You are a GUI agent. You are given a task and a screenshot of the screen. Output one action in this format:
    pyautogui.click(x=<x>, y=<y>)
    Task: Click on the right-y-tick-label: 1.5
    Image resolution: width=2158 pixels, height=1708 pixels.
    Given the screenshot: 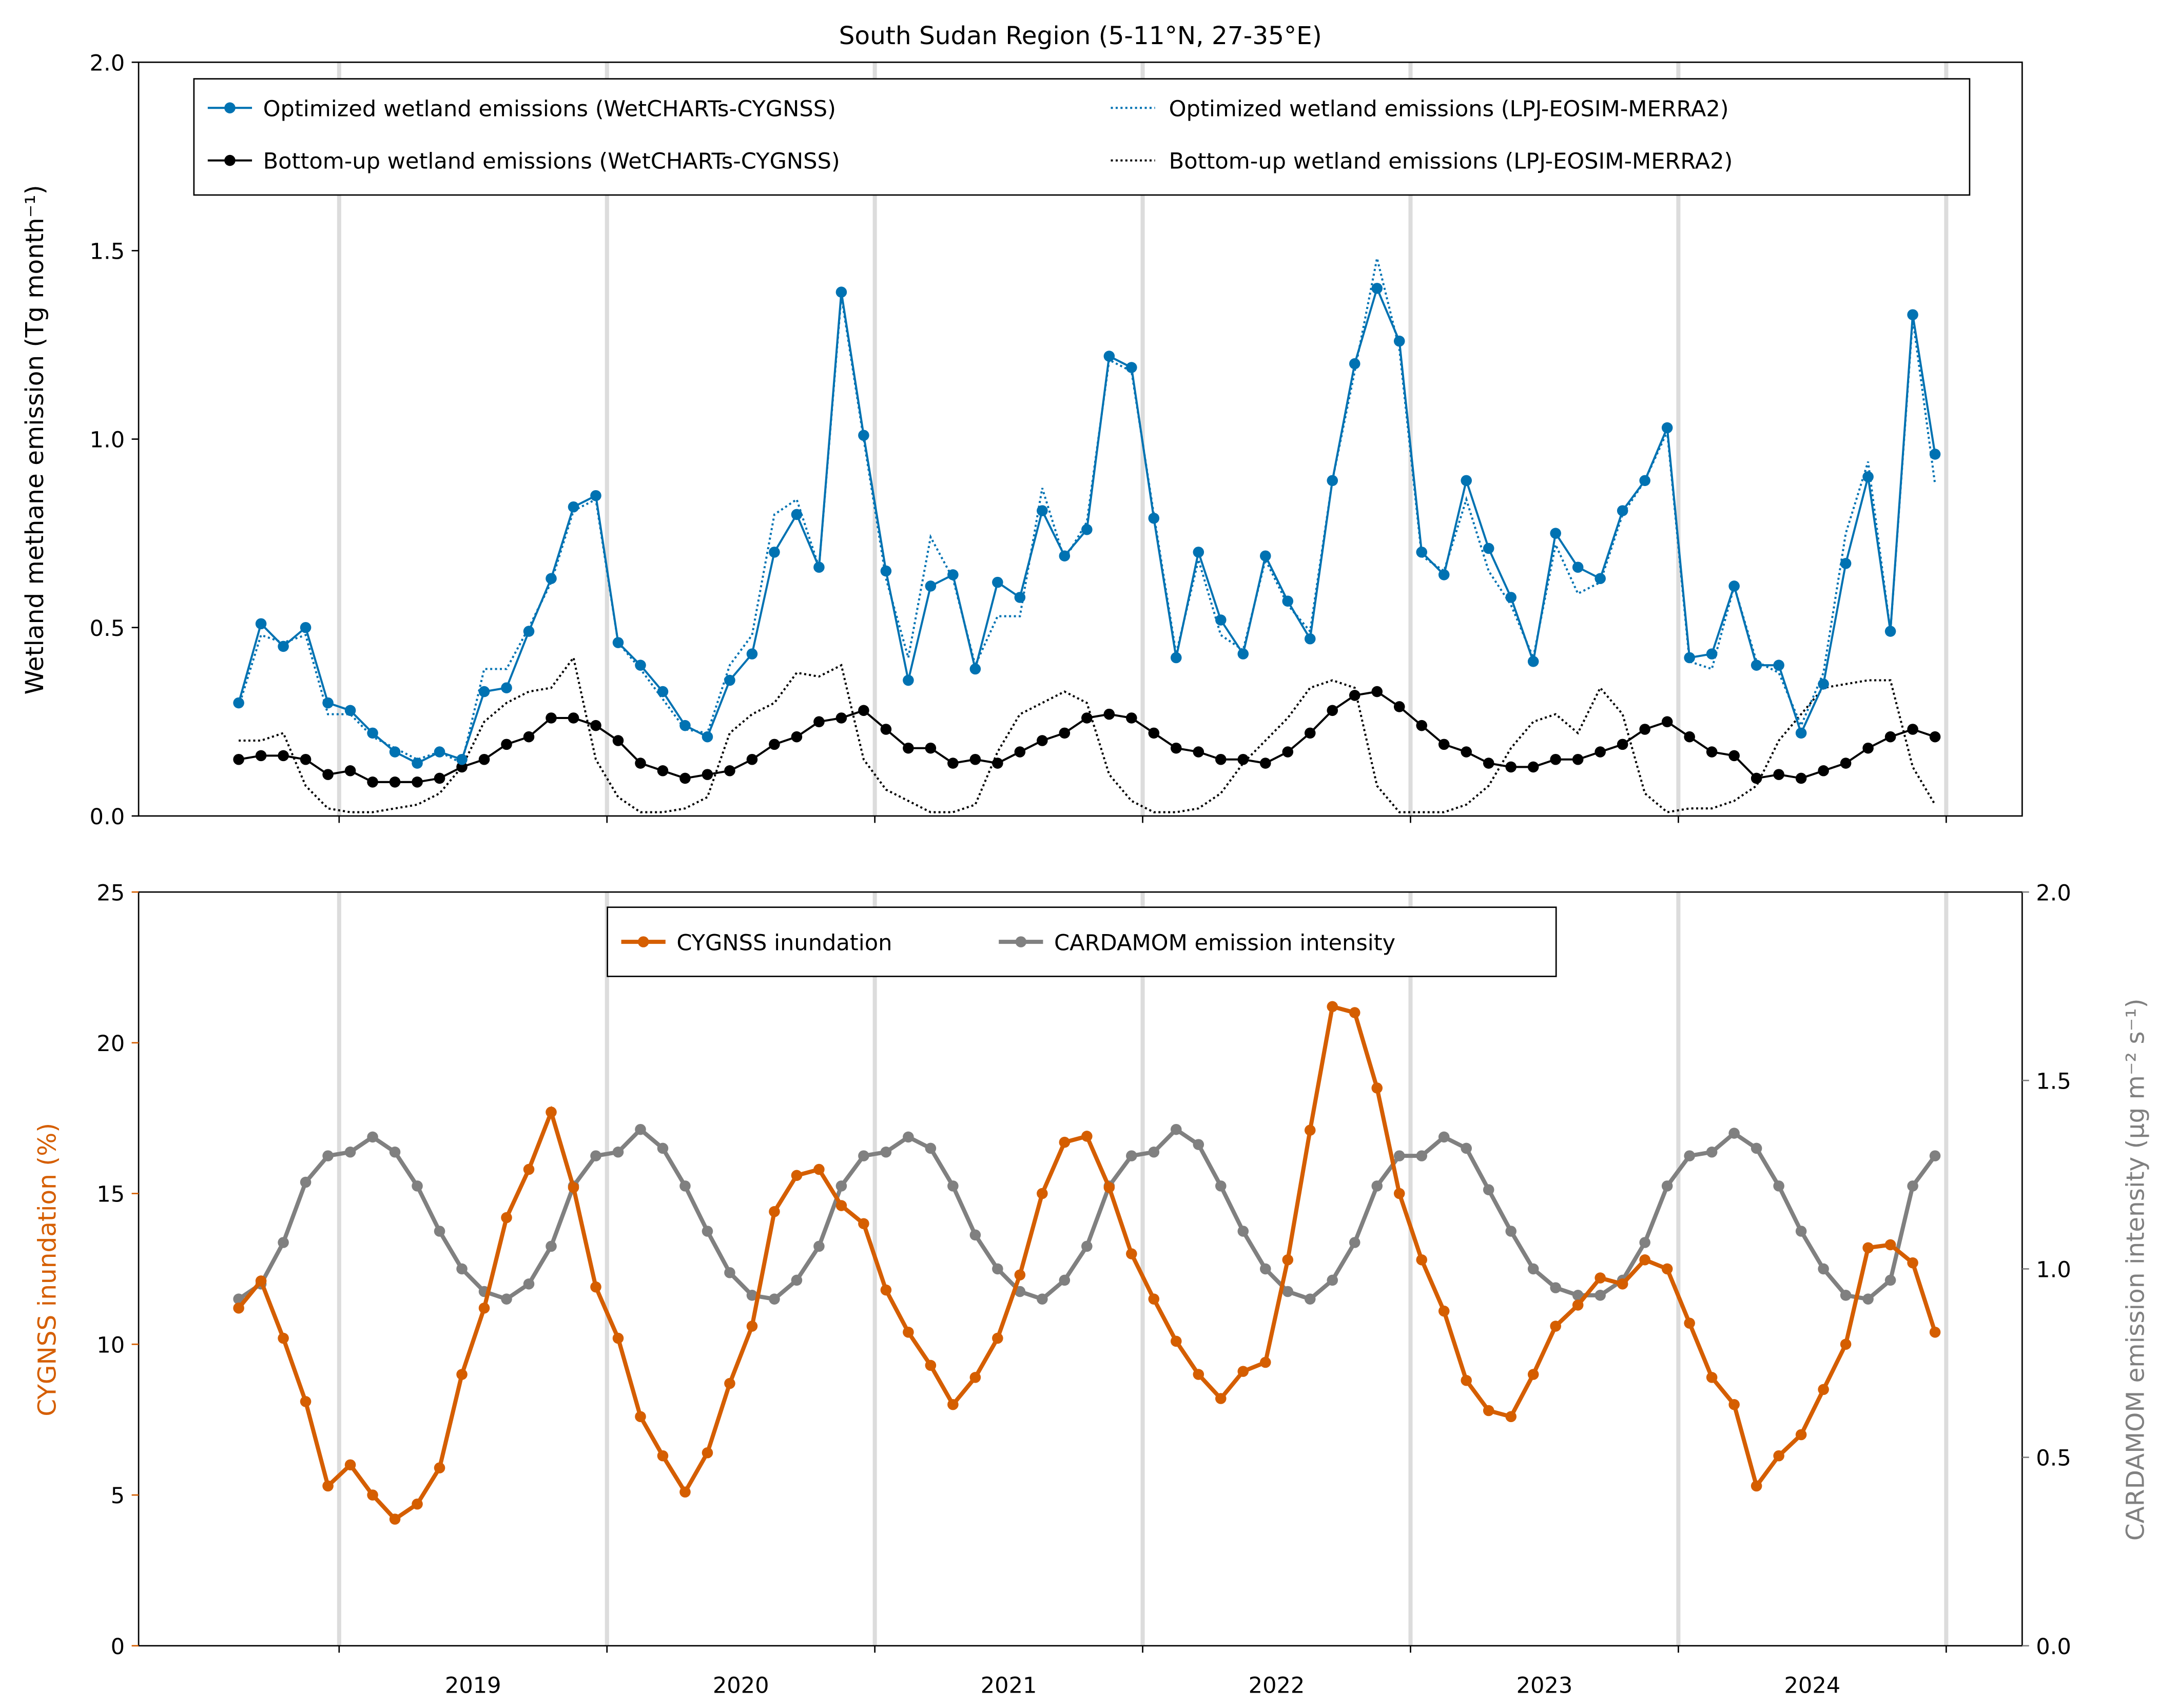 What is the action you would take?
    pyautogui.click(x=2053, y=1081)
    